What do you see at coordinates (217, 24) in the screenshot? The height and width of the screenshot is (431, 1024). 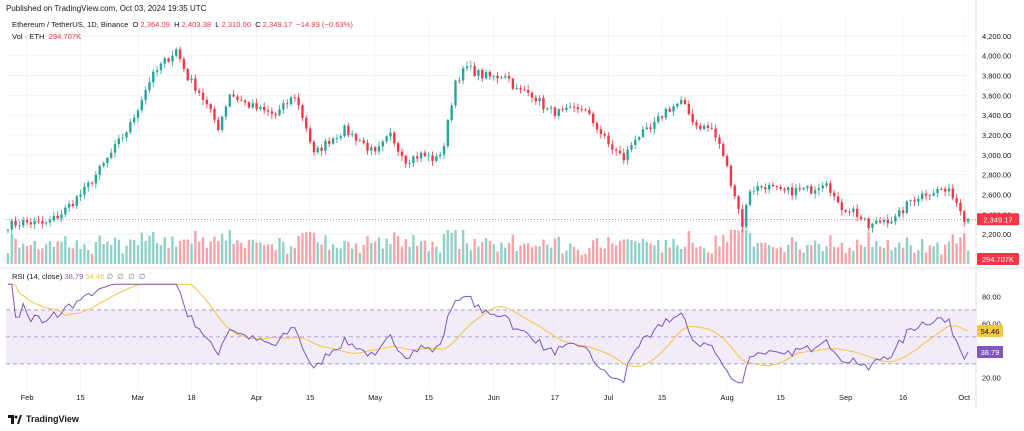 I see `low-label: L` at bounding box center [217, 24].